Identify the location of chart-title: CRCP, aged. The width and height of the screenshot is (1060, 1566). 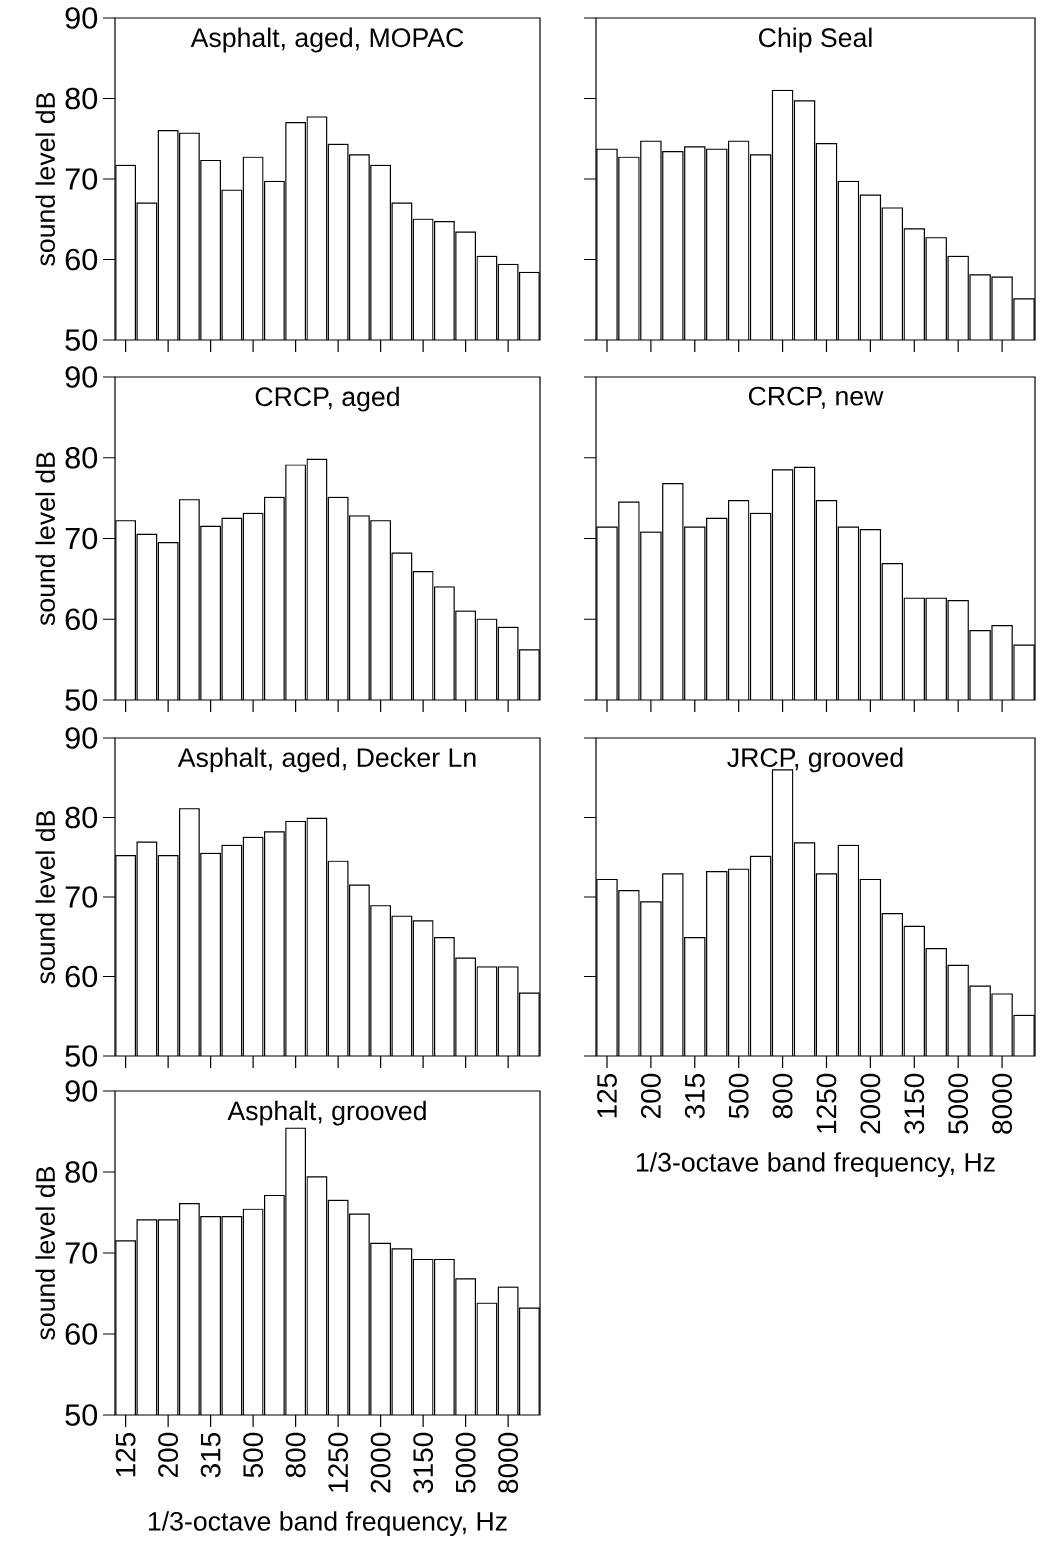
(327, 399).